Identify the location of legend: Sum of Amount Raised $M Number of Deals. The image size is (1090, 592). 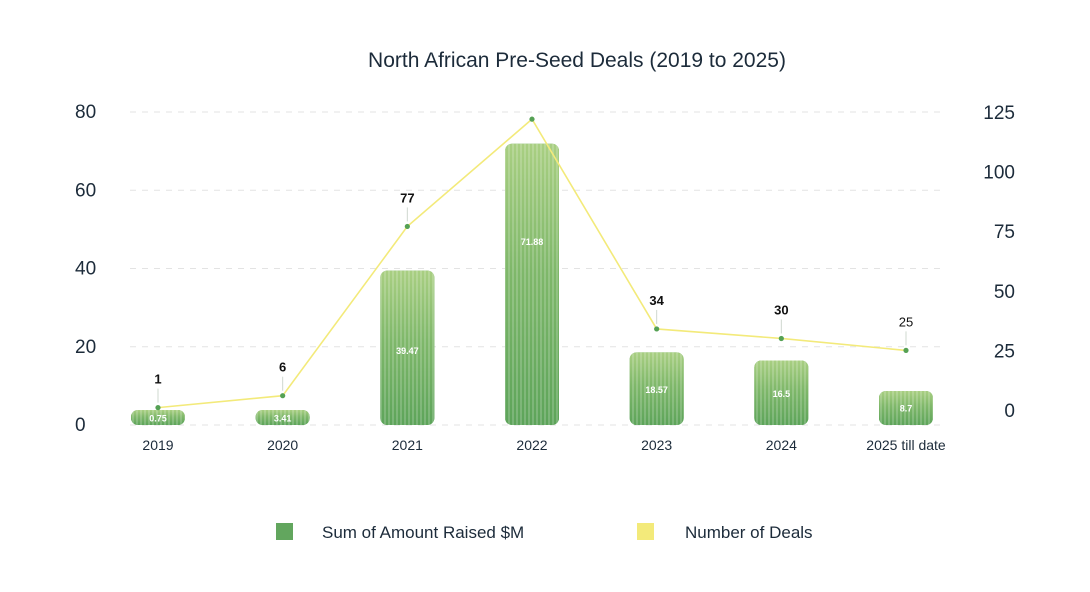
(544, 532).